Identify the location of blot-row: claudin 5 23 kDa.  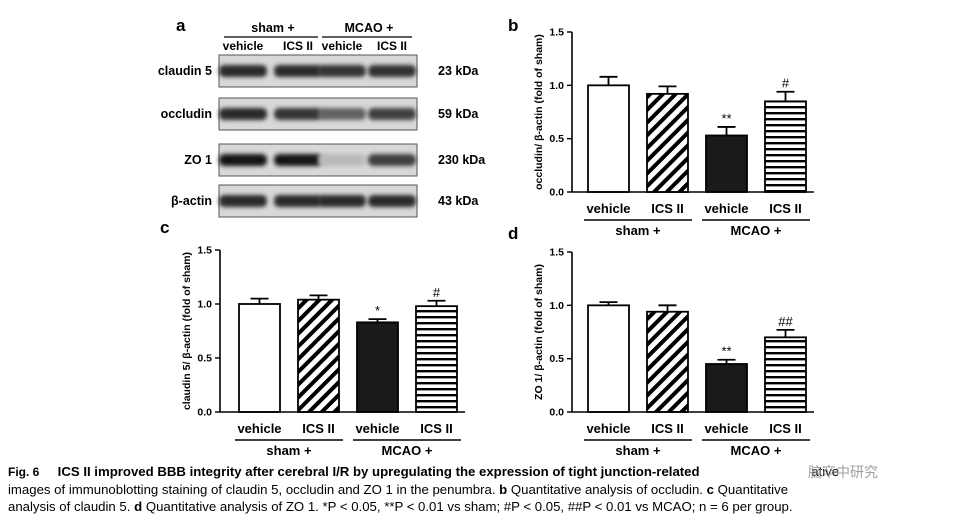
(318, 71).